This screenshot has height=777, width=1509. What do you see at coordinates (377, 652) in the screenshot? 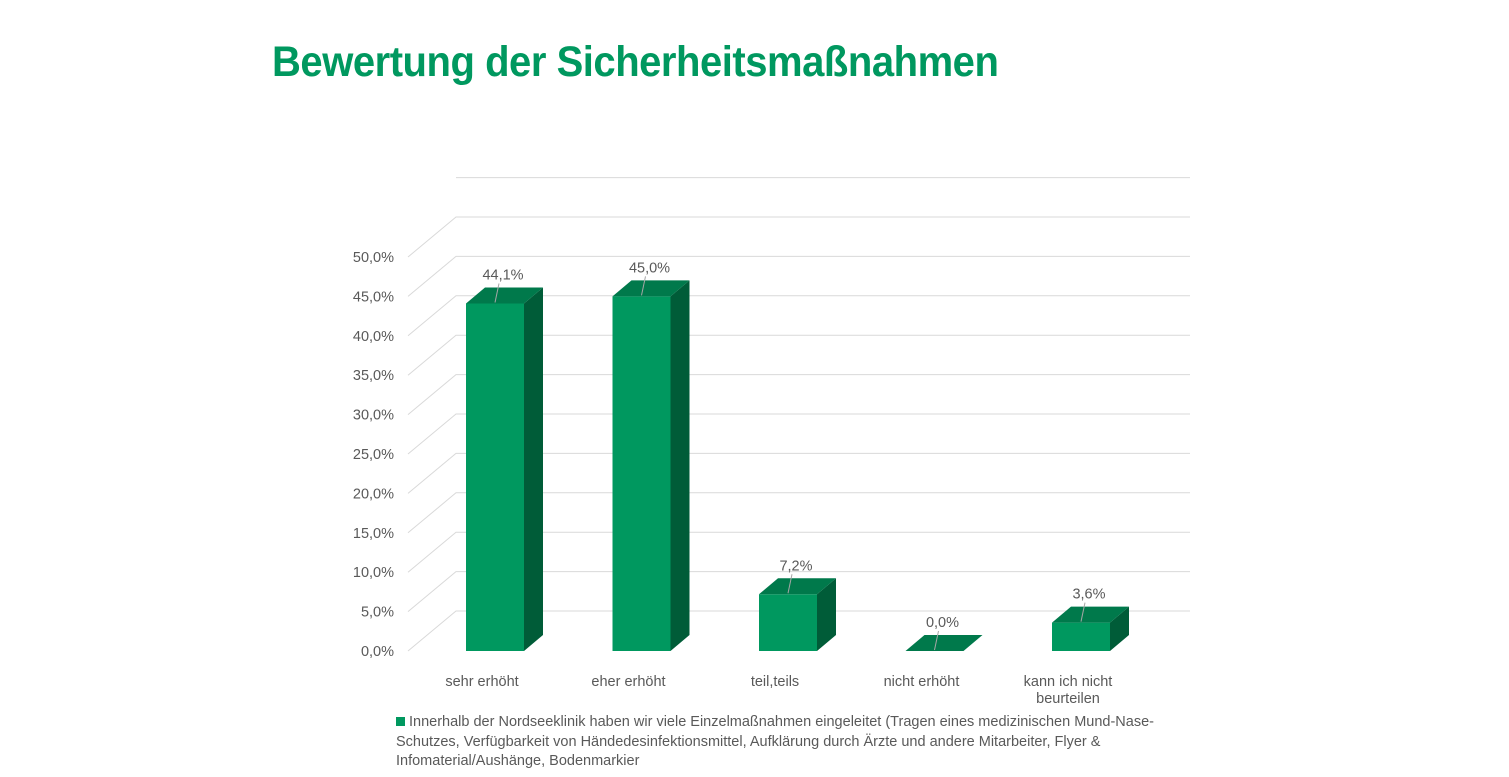
I see `y-tick-label: 0,0%` at bounding box center [377, 652].